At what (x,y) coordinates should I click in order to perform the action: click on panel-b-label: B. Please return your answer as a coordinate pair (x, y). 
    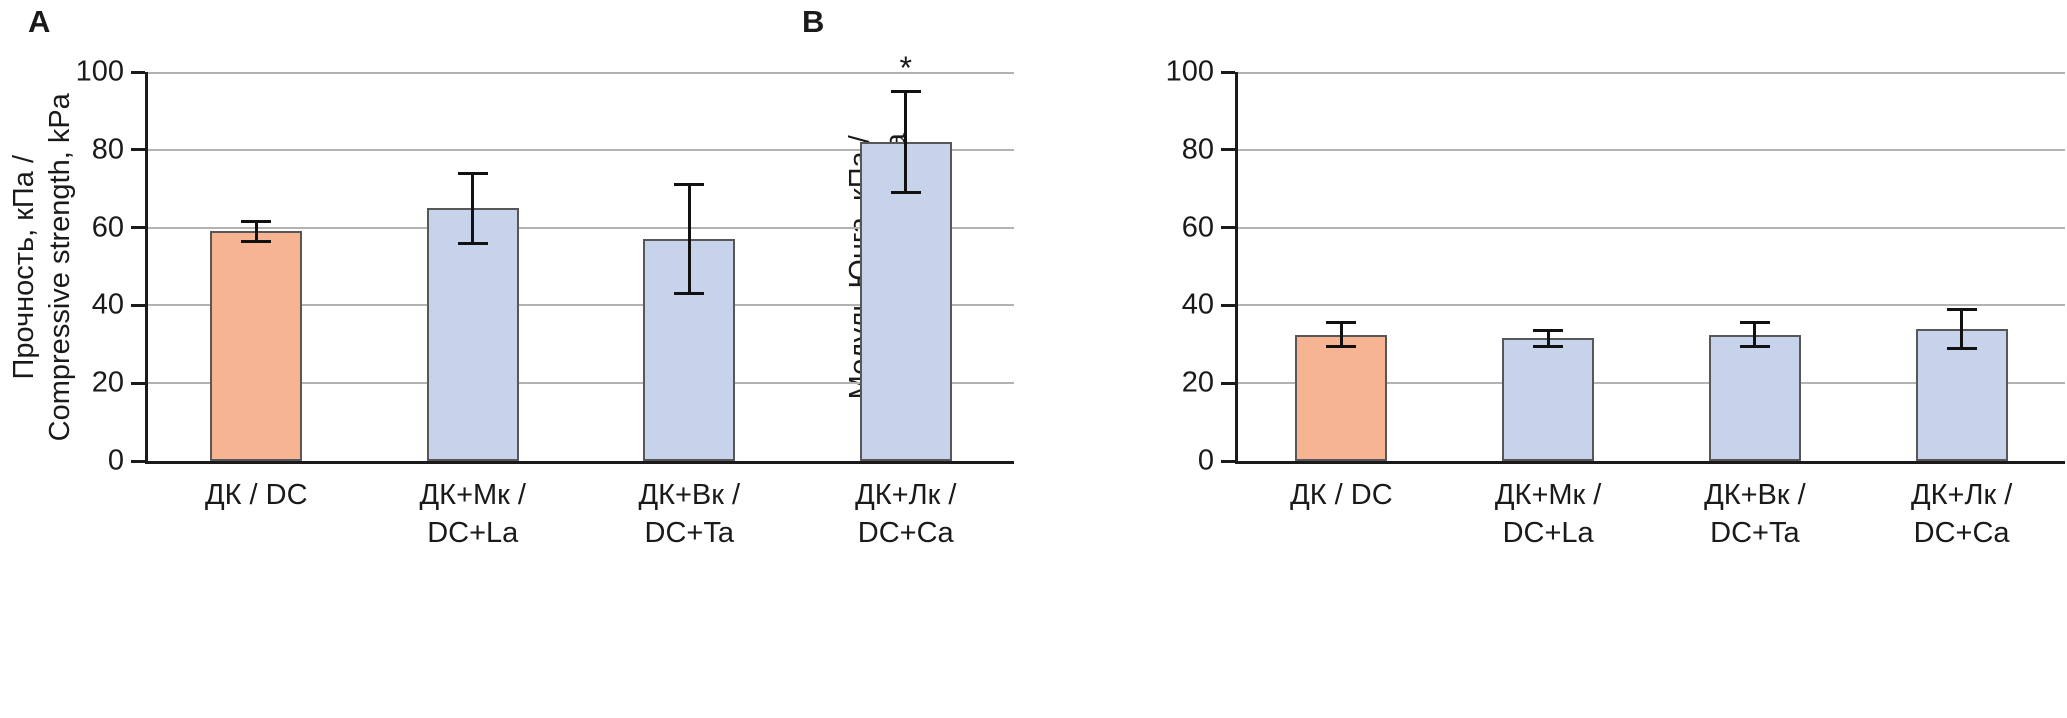
    Looking at the image, I should click on (813, 21).